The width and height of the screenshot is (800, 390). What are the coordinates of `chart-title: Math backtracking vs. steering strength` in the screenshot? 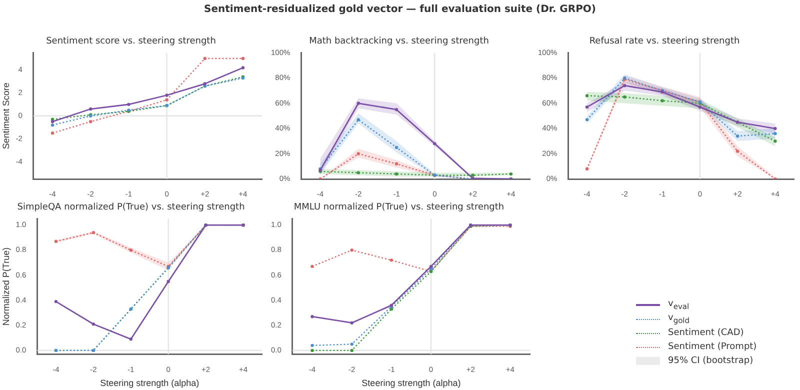 It's located at (399, 41).